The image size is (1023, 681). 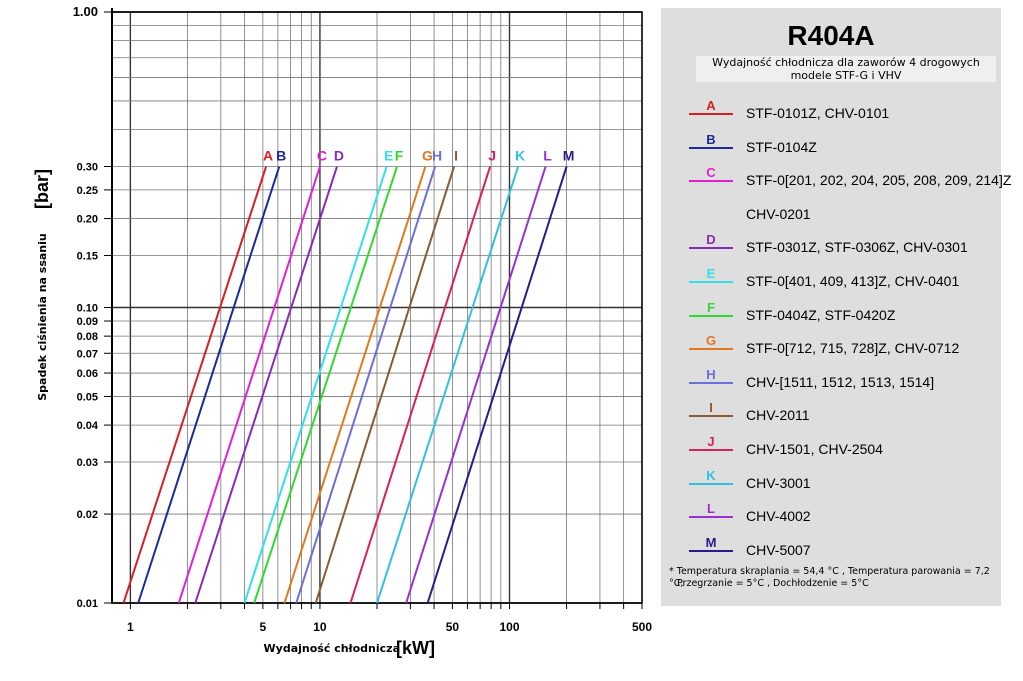 I want to click on legend-letter: J, so click(x=711, y=441).